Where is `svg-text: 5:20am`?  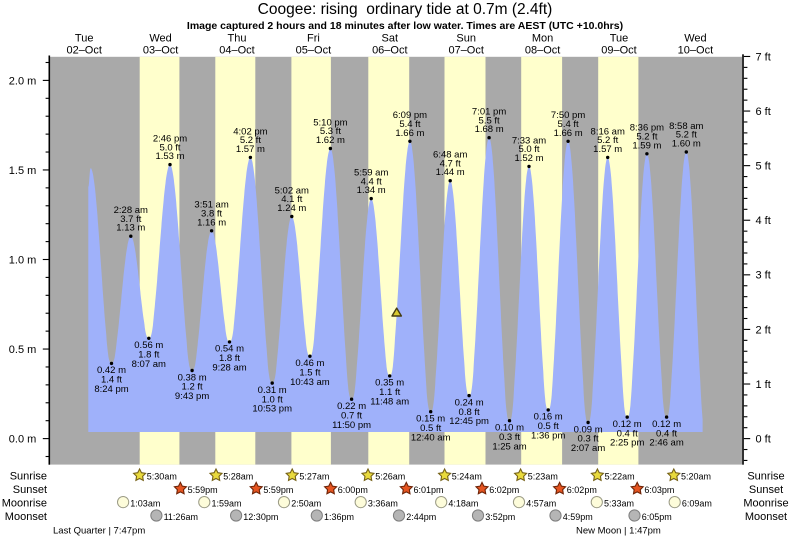 svg-text: 5:20am is located at coordinates (696, 477).